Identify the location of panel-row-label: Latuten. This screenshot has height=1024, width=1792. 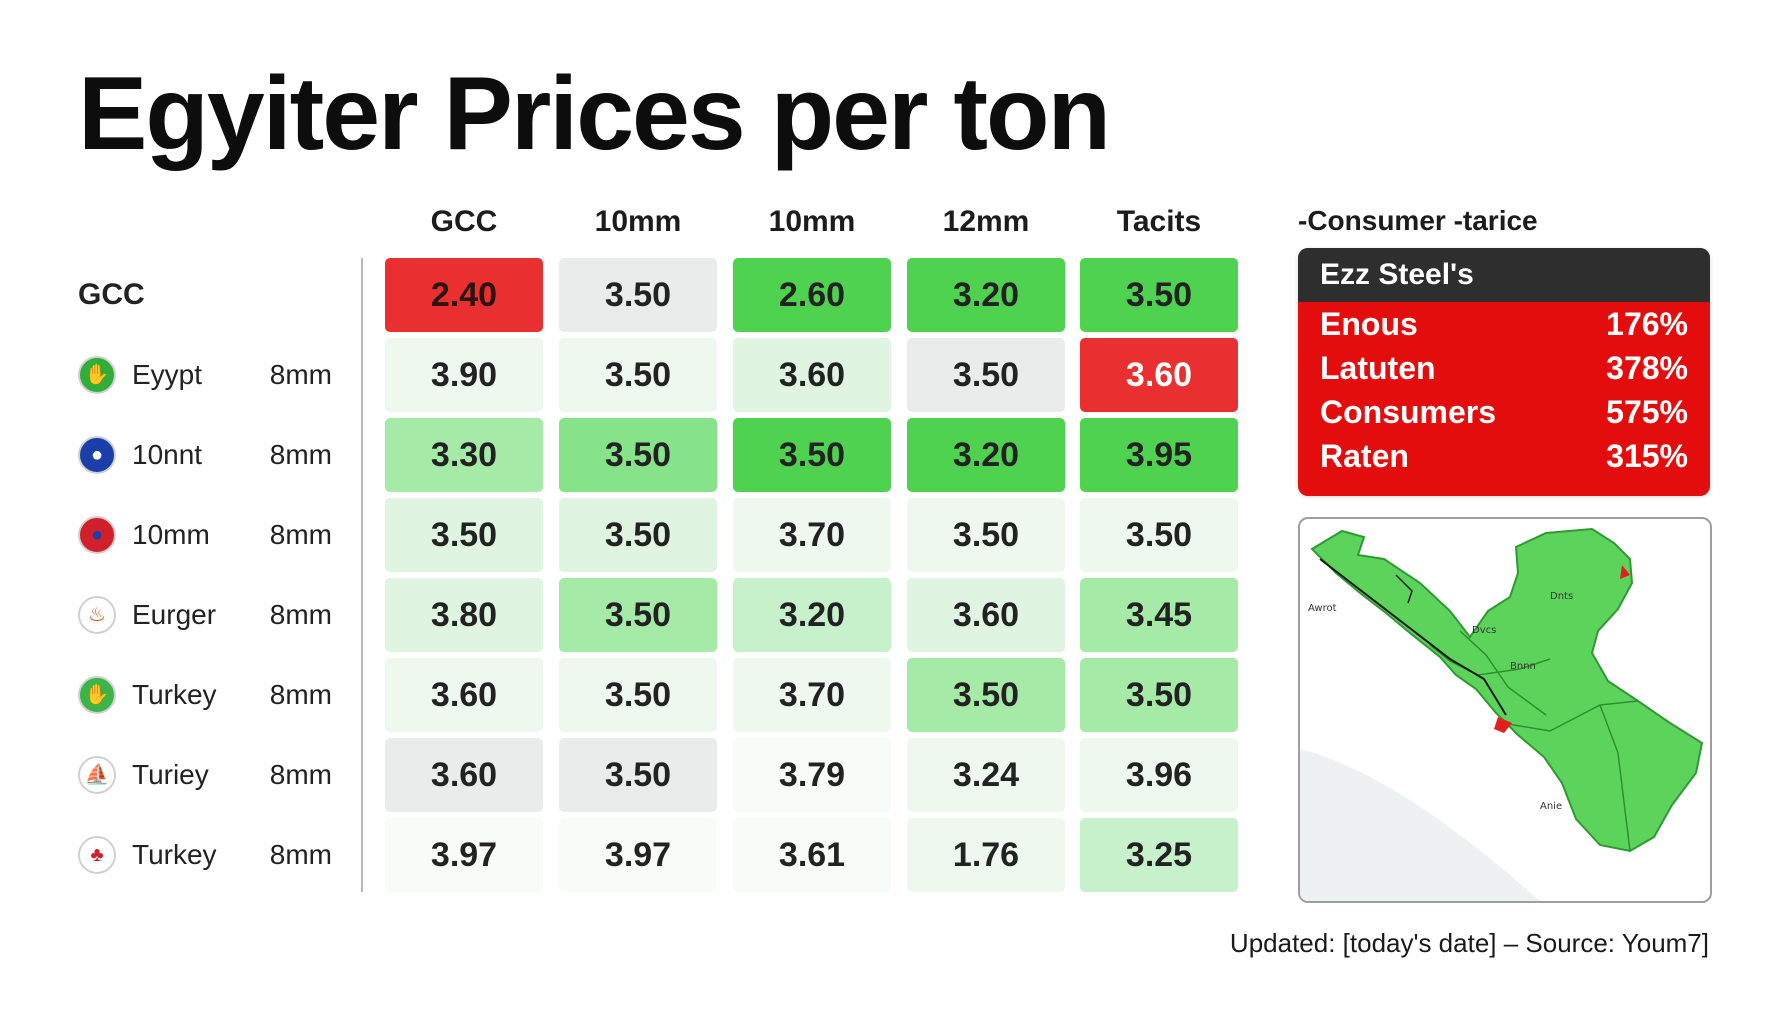
(1378, 367).